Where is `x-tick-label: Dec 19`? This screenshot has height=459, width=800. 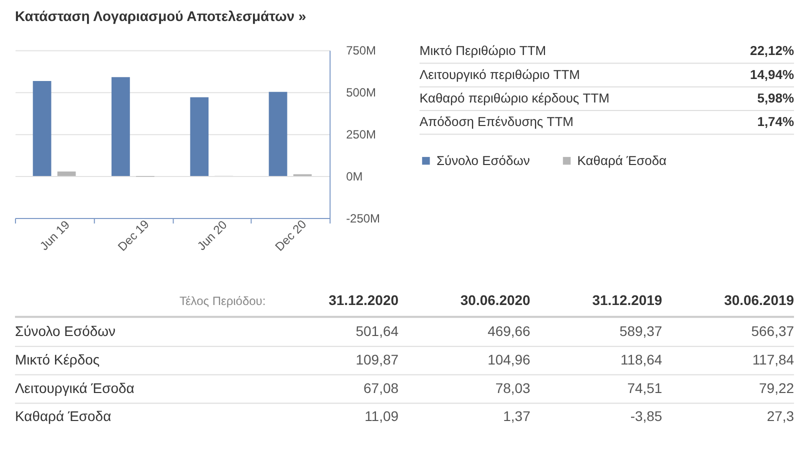 x-tick-label: Dec 19 is located at coordinates (133, 235).